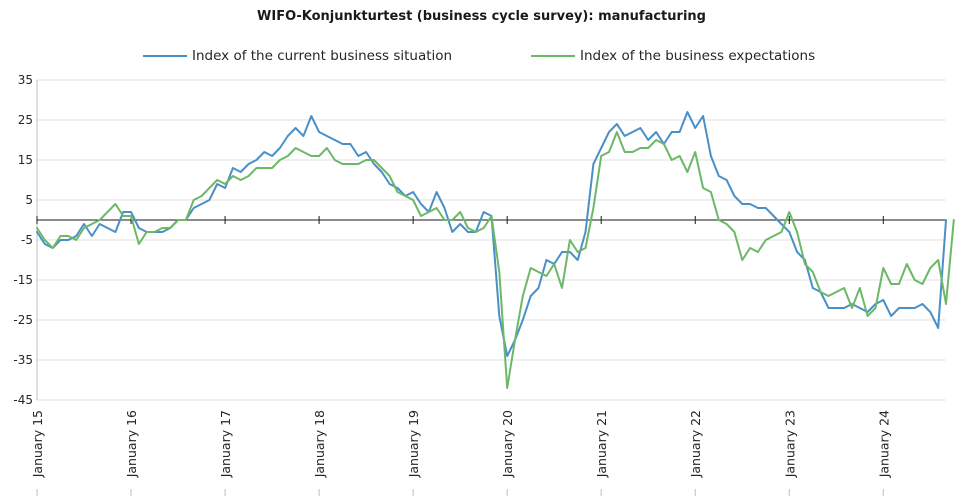 The height and width of the screenshot is (499, 963). I want to click on y-tick-label: -5, so click(27, 240).